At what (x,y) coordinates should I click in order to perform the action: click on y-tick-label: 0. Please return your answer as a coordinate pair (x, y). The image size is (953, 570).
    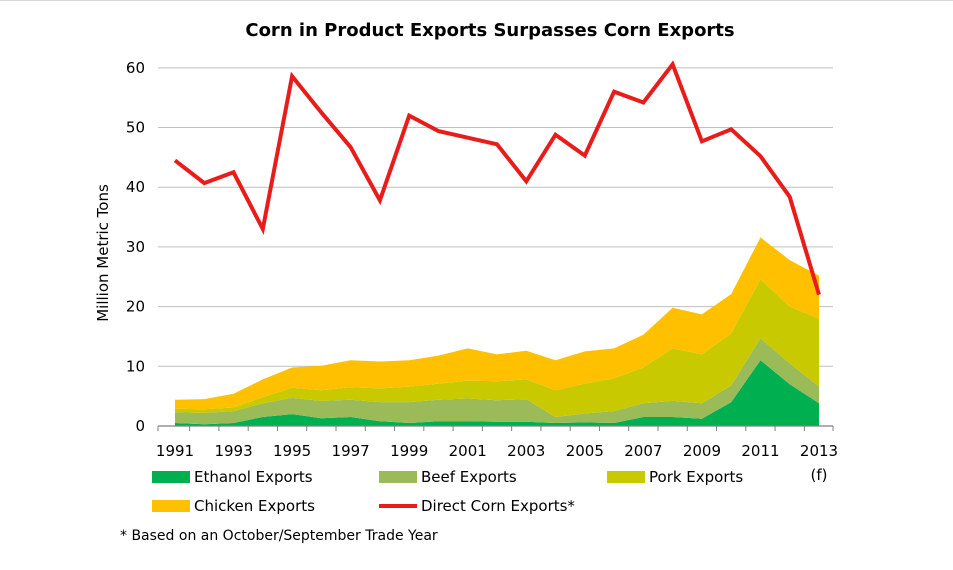
    Looking at the image, I should click on (140, 426).